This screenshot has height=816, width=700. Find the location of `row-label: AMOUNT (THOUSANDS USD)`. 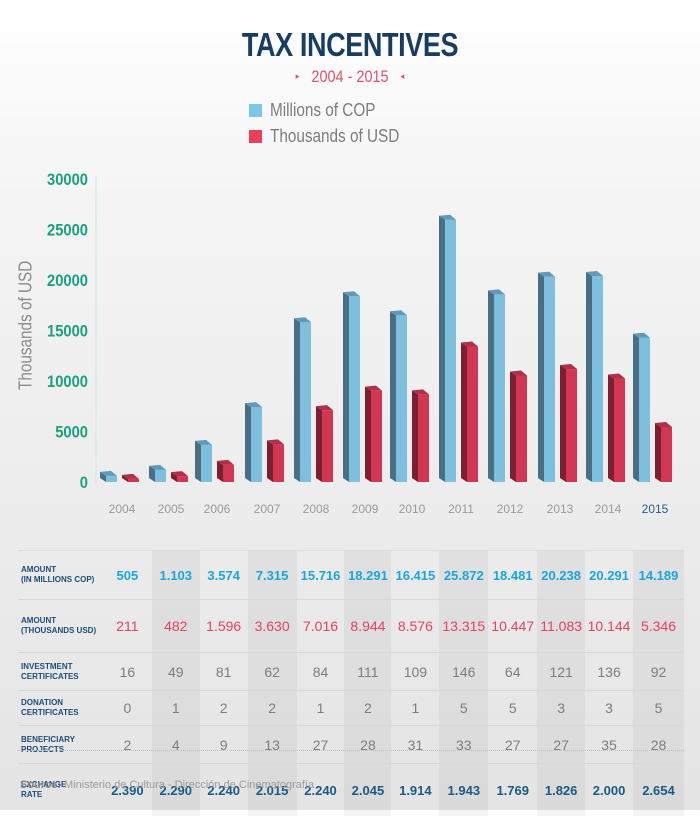

row-label: AMOUNT (THOUSANDS USD) is located at coordinates (59, 625).